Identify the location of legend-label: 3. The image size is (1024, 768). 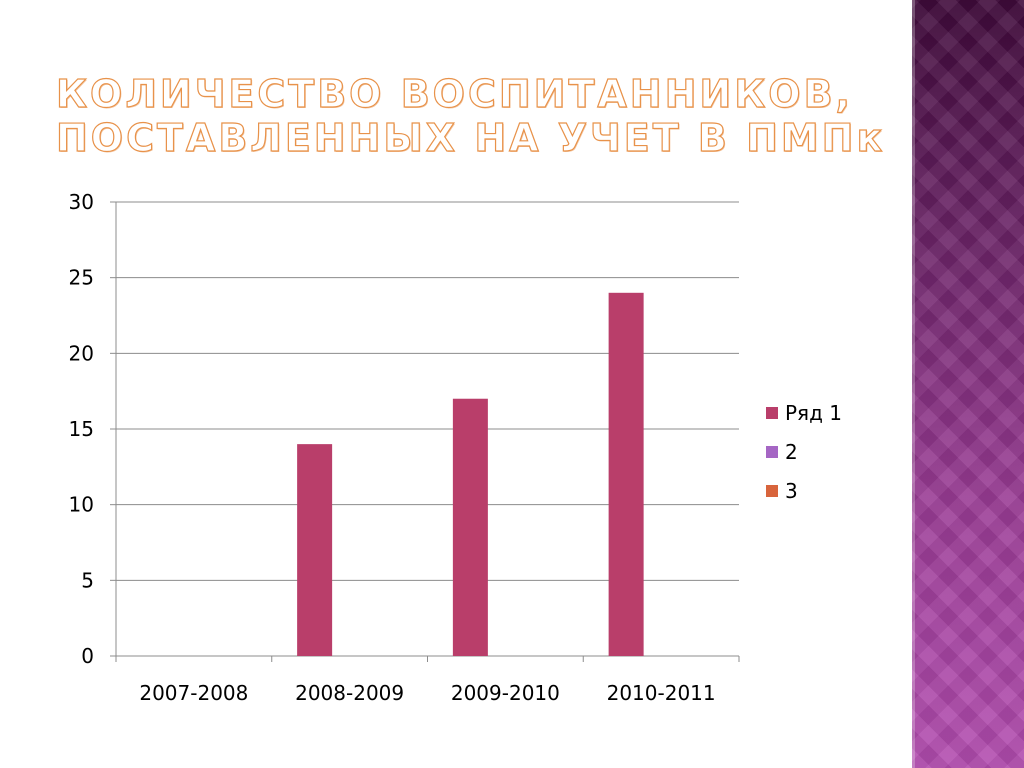
(791, 491).